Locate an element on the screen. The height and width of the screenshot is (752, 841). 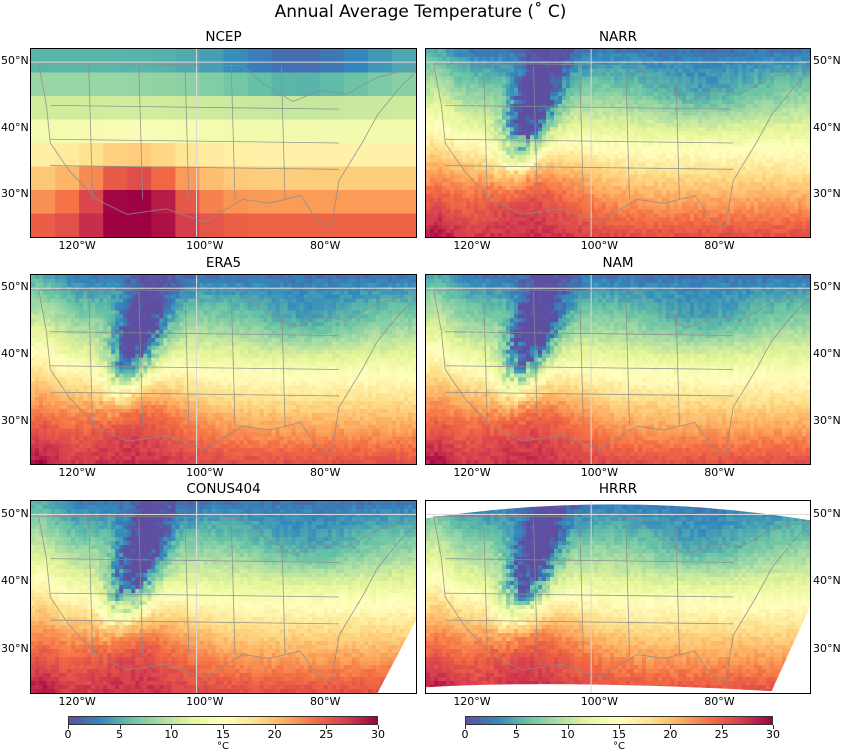
map-panel-nam is located at coordinates (618, 369).